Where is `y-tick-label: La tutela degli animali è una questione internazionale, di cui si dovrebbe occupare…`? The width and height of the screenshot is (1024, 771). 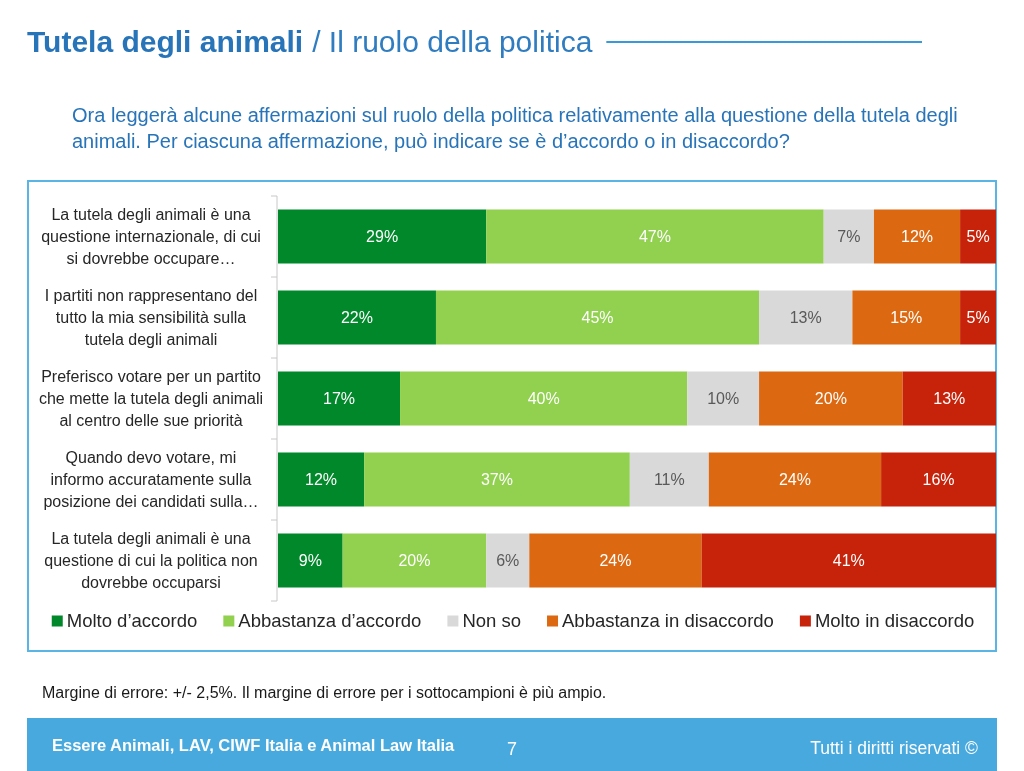
y-tick-label: La tutela degli animali è una questione internazionale, di cui si dovrebbe occupare… is located at coordinates (151, 237).